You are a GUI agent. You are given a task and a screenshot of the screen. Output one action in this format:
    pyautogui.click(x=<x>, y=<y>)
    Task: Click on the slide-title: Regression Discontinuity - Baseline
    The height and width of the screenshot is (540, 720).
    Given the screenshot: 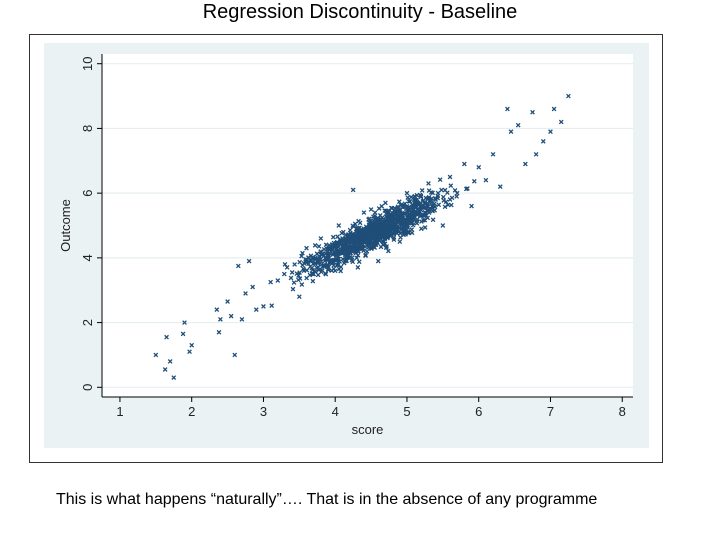 What is the action you would take?
    pyautogui.click(x=360, y=12)
    